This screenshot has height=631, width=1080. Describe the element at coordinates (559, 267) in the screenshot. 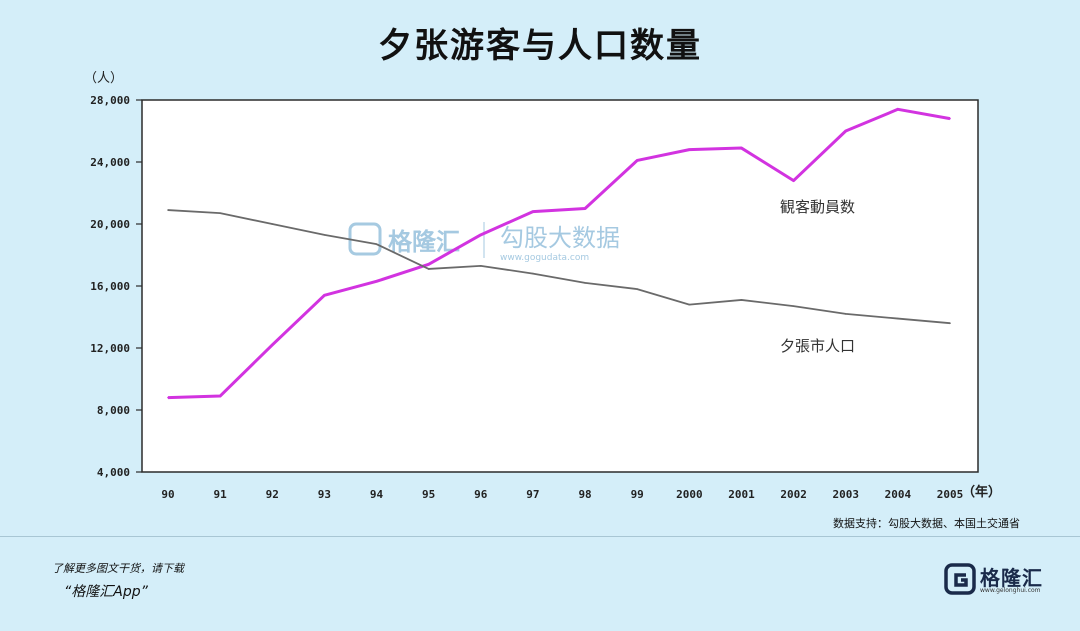

I see `series-line-population` at that location.